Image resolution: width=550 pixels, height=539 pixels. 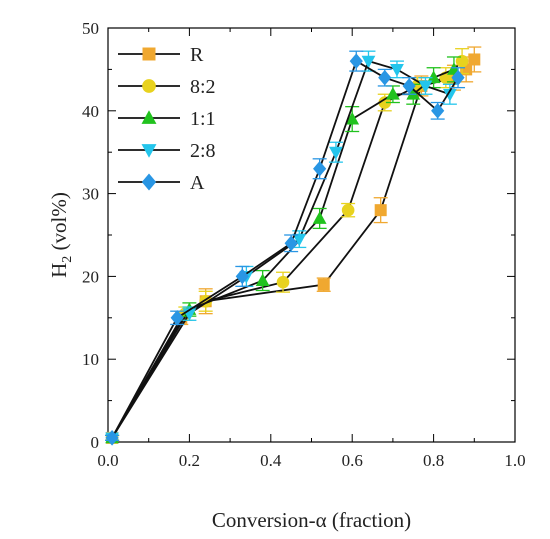 I want to click on legend-item: R, so click(x=161, y=55).